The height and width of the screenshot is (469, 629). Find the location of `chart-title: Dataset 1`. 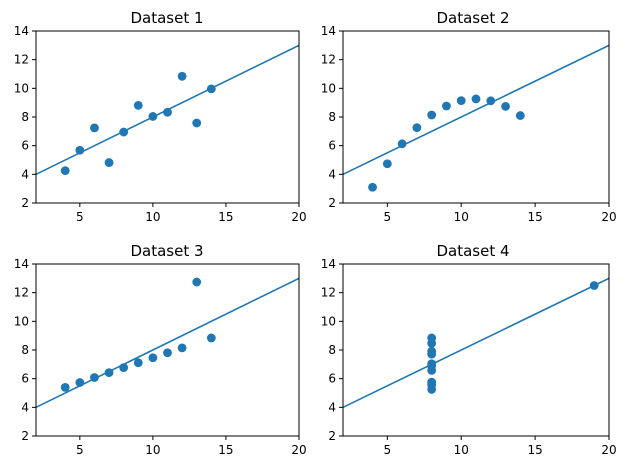

chart-title: Dataset 1 is located at coordinates (166, 18).